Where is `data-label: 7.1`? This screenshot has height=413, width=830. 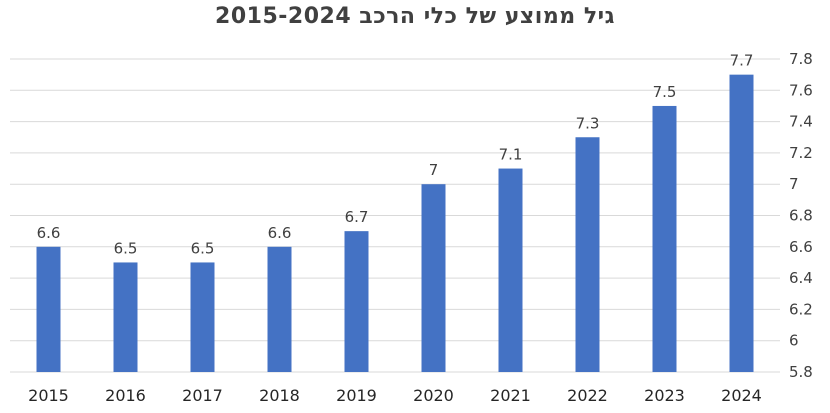 data-label: 7.1 is located at coordinates (511, 155).